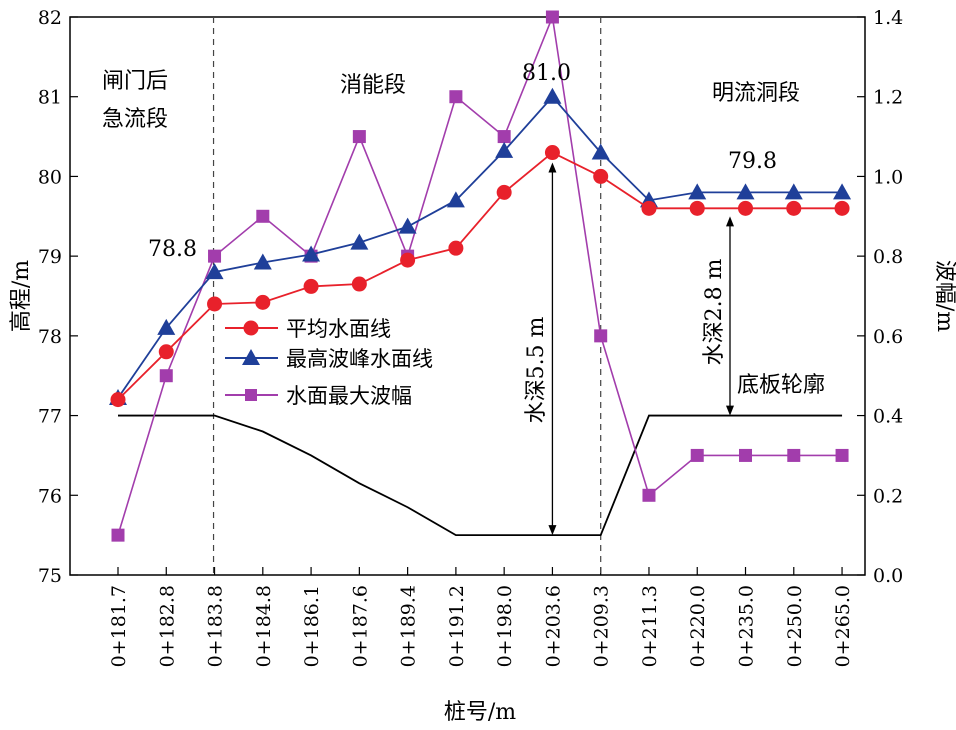 This screenshot has width=956, height=730. Describe the element at coordinates (880, 297) in the screenshot. I see `right-axis: 0.0 0.2 0.4 0.6 0.8 1.0 1.2 1.4` at that location.